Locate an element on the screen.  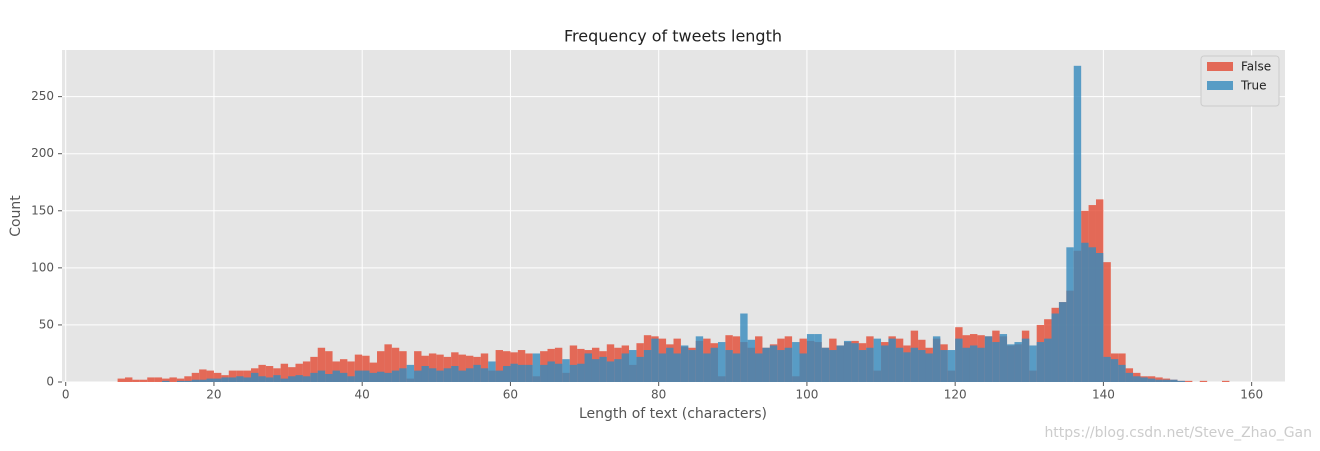
y-tick-label: 50 is located at coordinates (46, 324).